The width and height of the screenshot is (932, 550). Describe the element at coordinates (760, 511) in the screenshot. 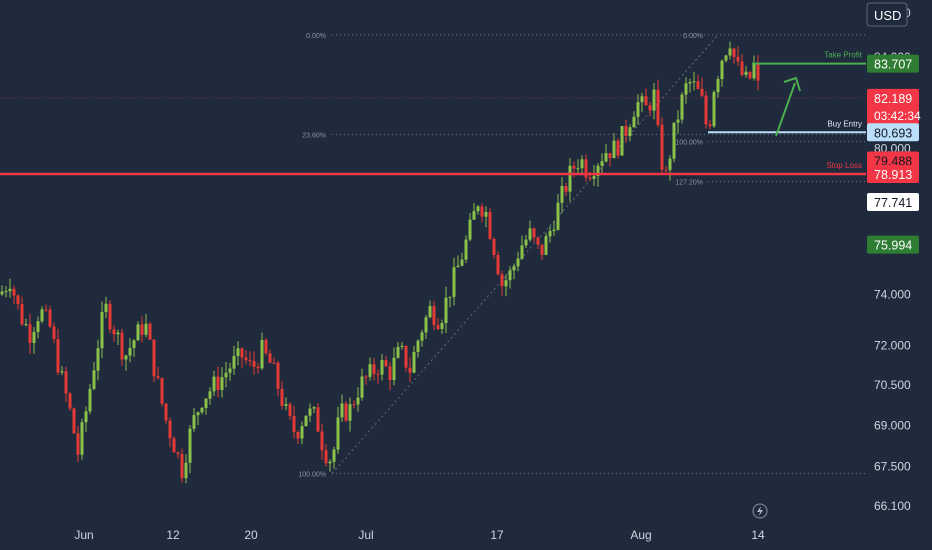

I see `lightning-icon` at that location.